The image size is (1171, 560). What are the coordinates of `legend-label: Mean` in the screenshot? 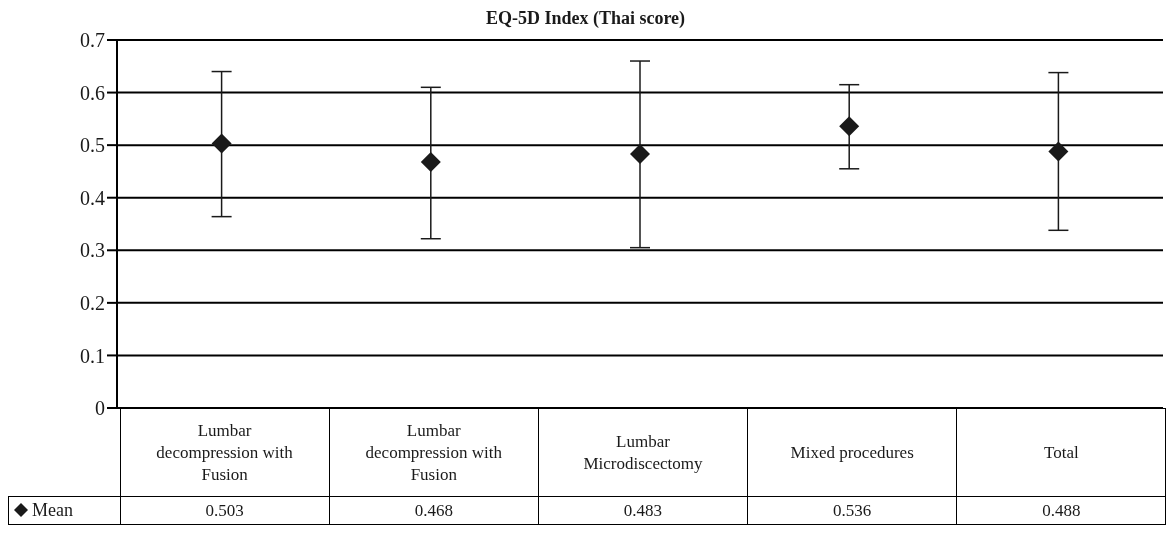 It's located at (64, 510).